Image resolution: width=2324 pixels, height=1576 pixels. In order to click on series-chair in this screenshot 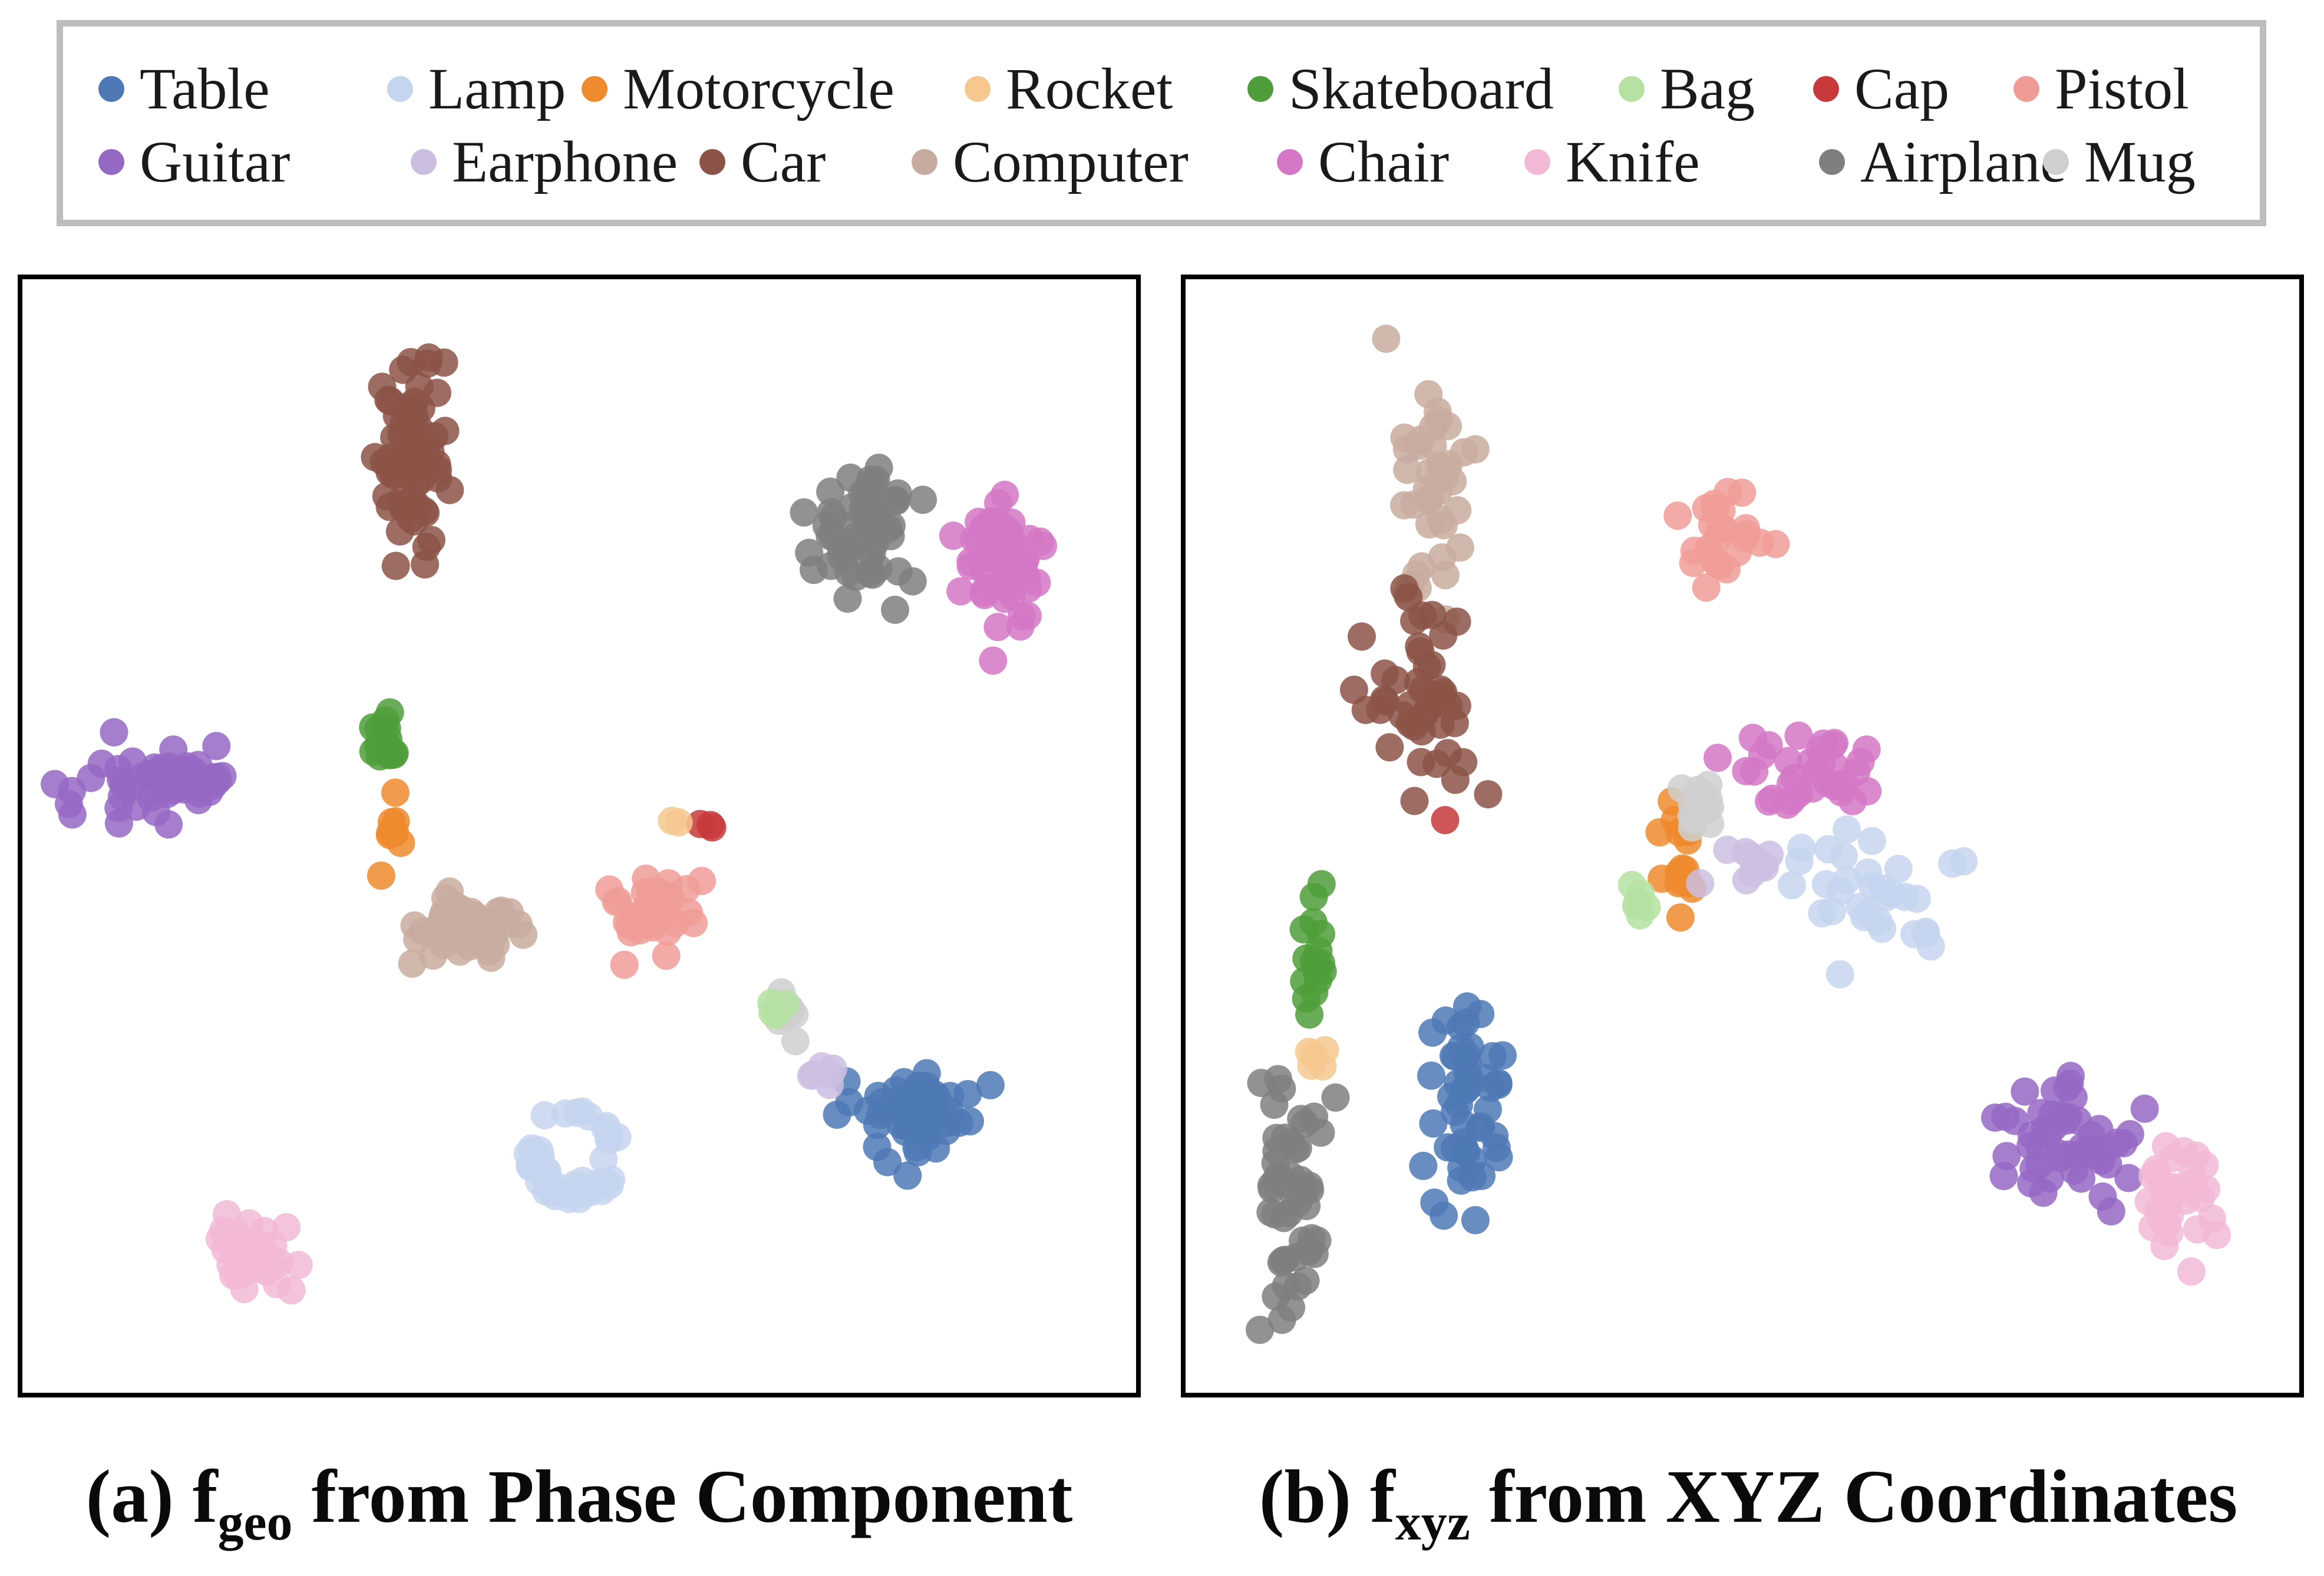, I will do `click(1793, 770)`.